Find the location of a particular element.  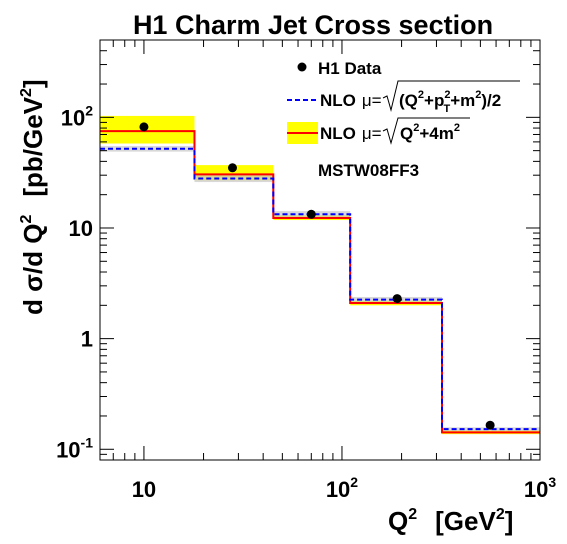

chart-title: H1 Charm Jet Cross section is located at coordinates (313, 25).